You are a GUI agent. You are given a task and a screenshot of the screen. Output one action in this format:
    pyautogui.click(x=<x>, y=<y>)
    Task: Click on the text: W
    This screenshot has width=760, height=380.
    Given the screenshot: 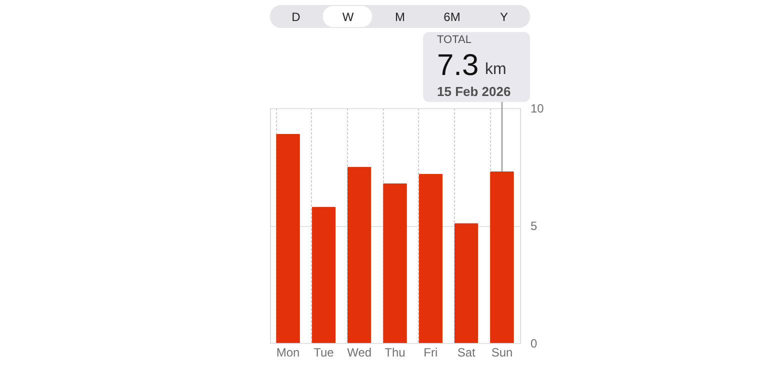 What is the action you would take?
    pyautogui.click(x=348, y=17)
    